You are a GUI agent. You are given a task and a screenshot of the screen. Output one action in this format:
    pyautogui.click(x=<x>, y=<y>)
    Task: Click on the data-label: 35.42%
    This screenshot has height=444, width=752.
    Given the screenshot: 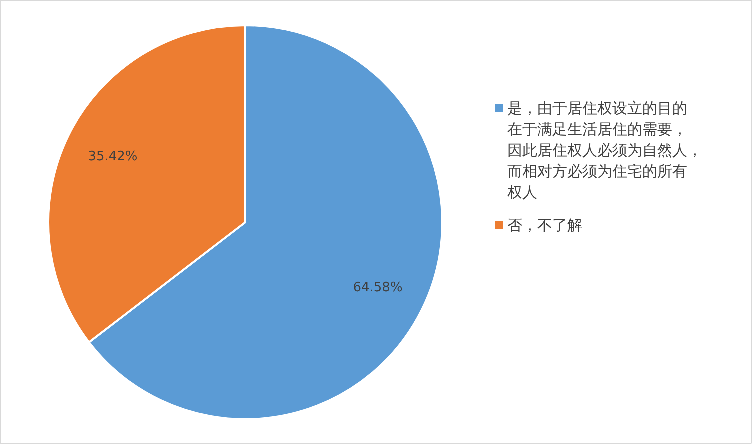 What is the action you would take?
    pyautogui.click(x=113, y=157)
    